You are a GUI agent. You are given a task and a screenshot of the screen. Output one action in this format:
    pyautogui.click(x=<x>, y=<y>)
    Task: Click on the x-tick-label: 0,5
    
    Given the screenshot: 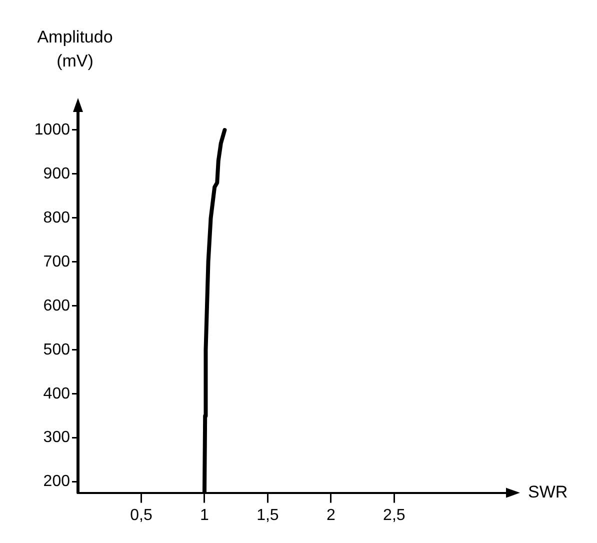 What is the action you would take?
    pyautogui.click(x=141, y=515)
    